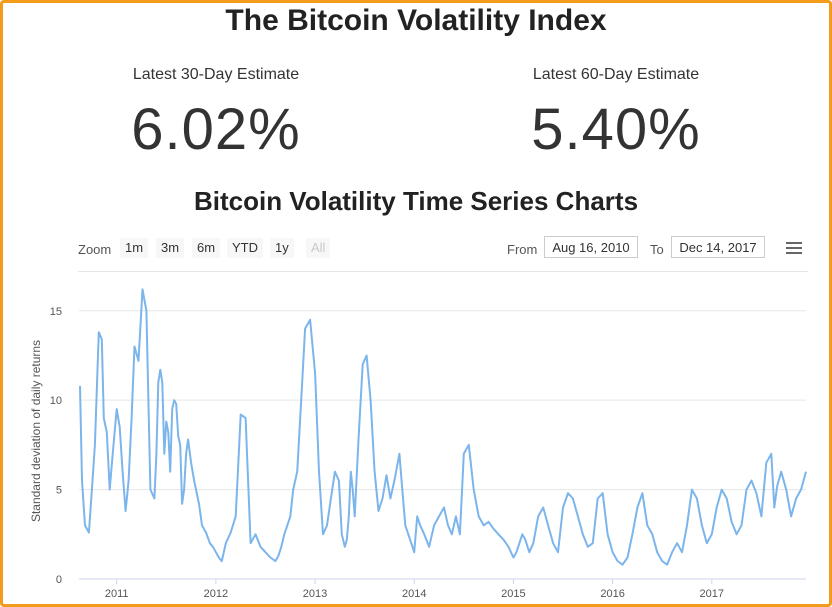  What do you see at coordinates (282, 248) in the screenshot?
I see `zoom-1y-button: 1y` at bounding box center [282, 248].